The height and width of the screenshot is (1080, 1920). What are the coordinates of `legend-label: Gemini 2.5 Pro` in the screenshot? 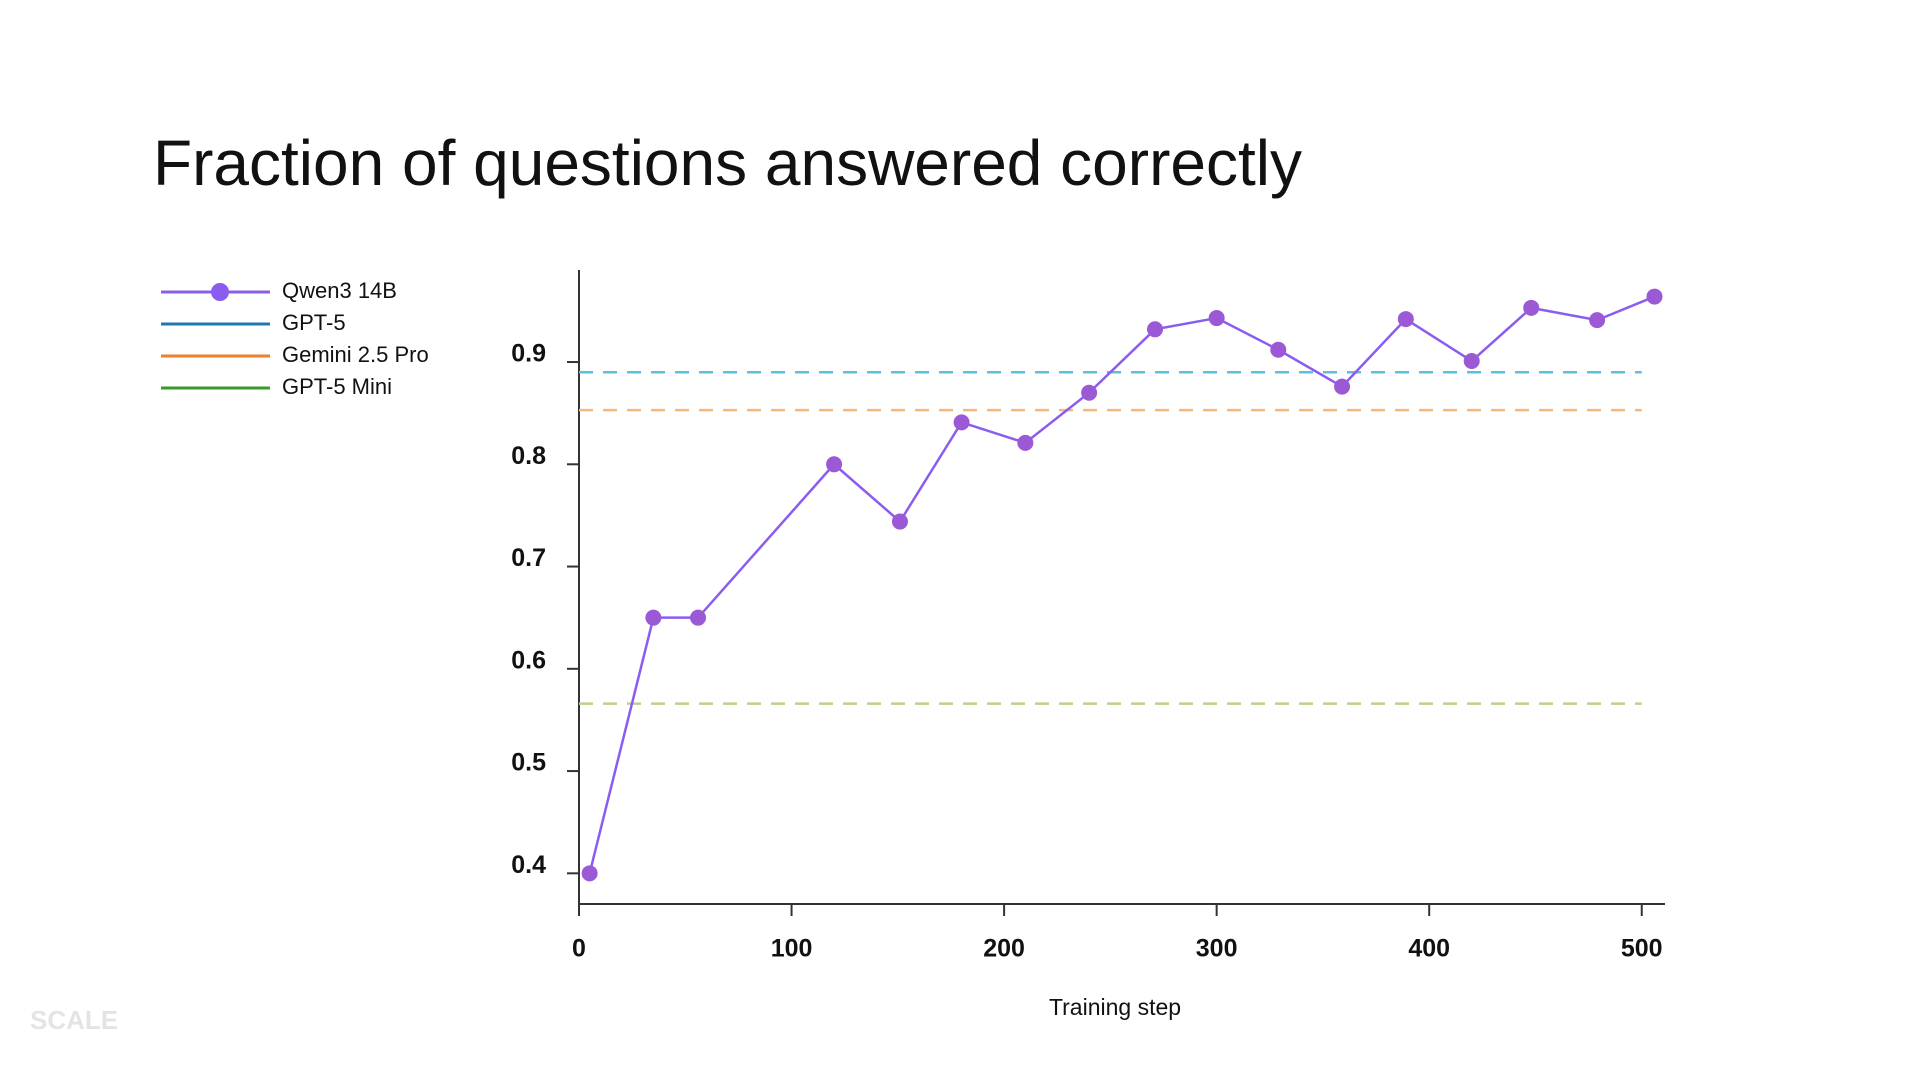 It's located at (355, 354).